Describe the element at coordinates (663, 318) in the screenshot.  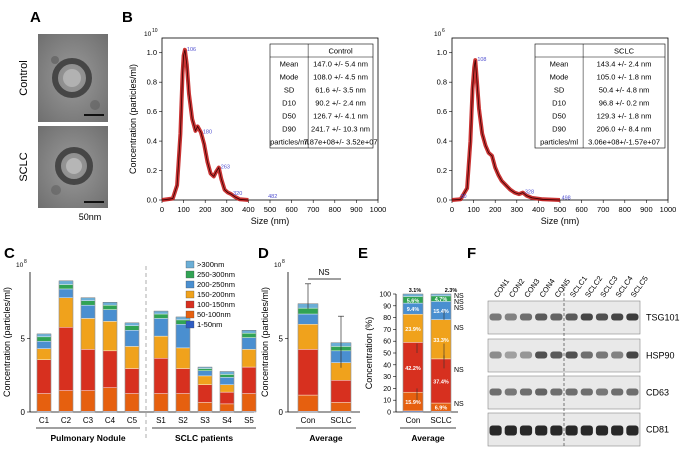
I see `band-label: TSG101` at that location.